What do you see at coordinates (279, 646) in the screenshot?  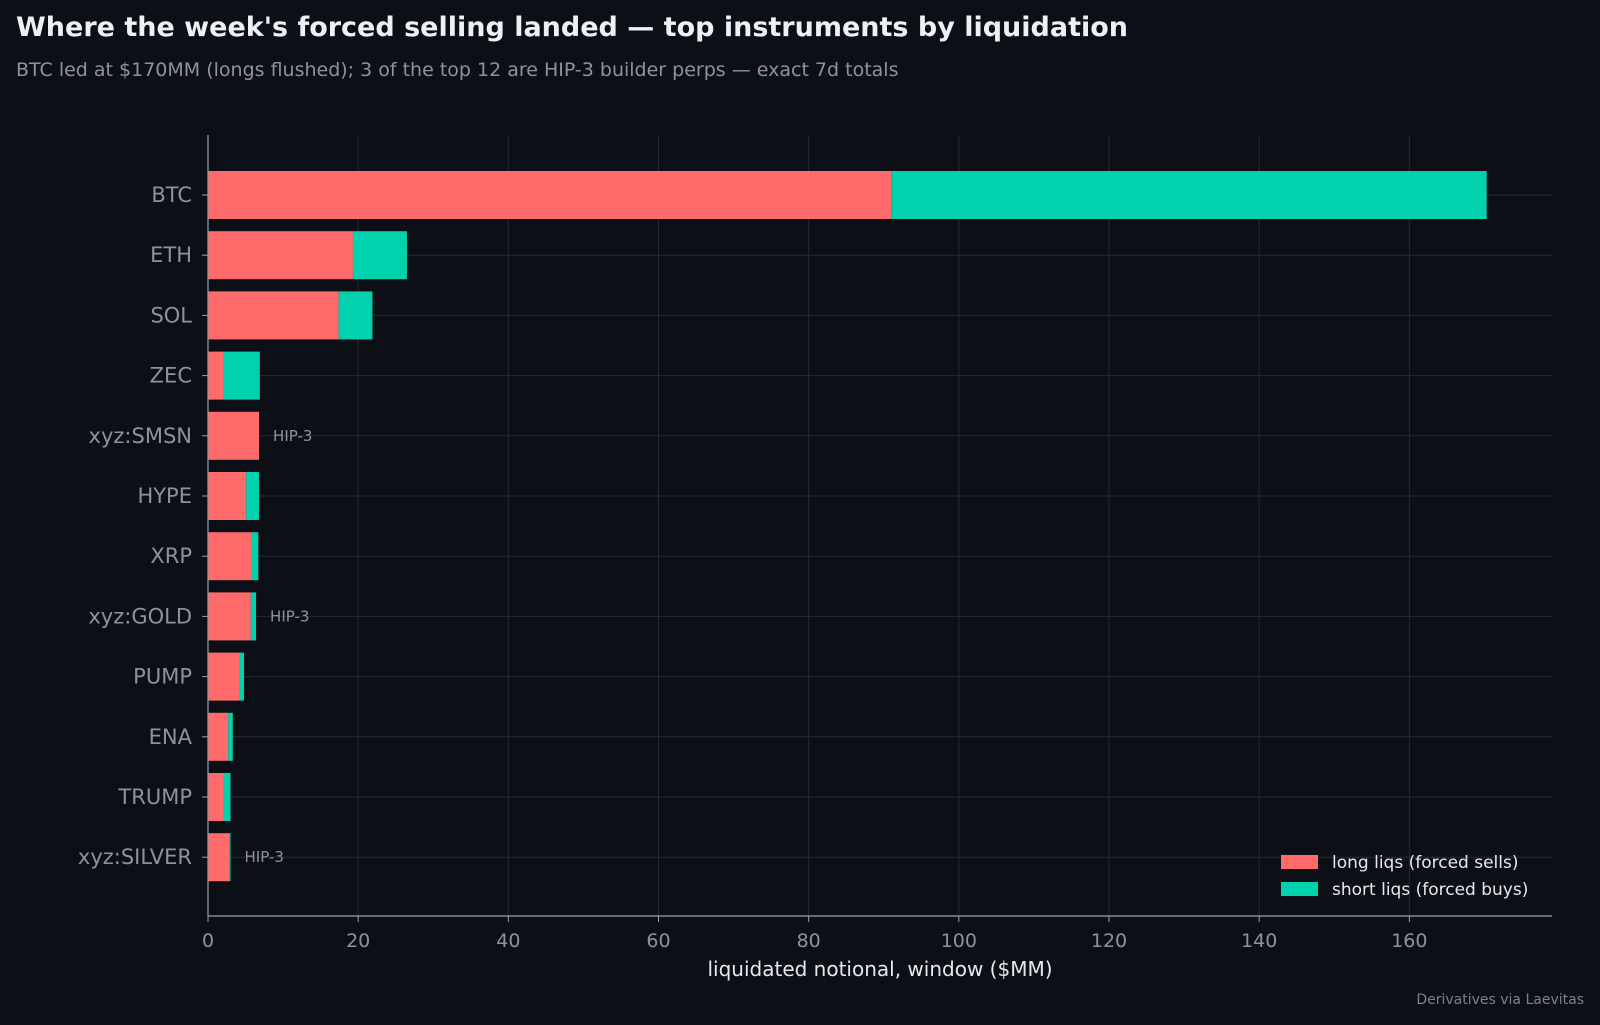 I see `annotations: HIP-3 HIP-3 HIP-3` at bounding box center [279, 646].